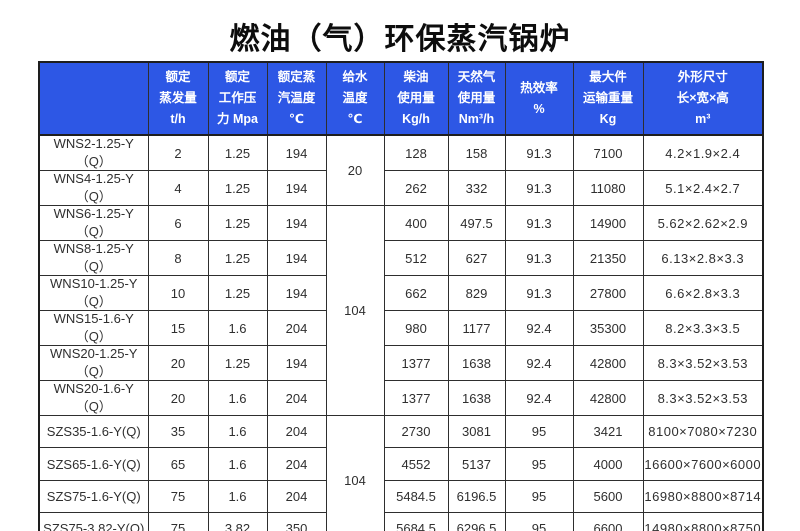 Image resolution: width=800 pixels, height=531 pixels. What do you see at coordinates (539, 98) in the screenshot?
I see `col-header-thermal-efficiency: 热效率%` at bounding box center [539, 98].